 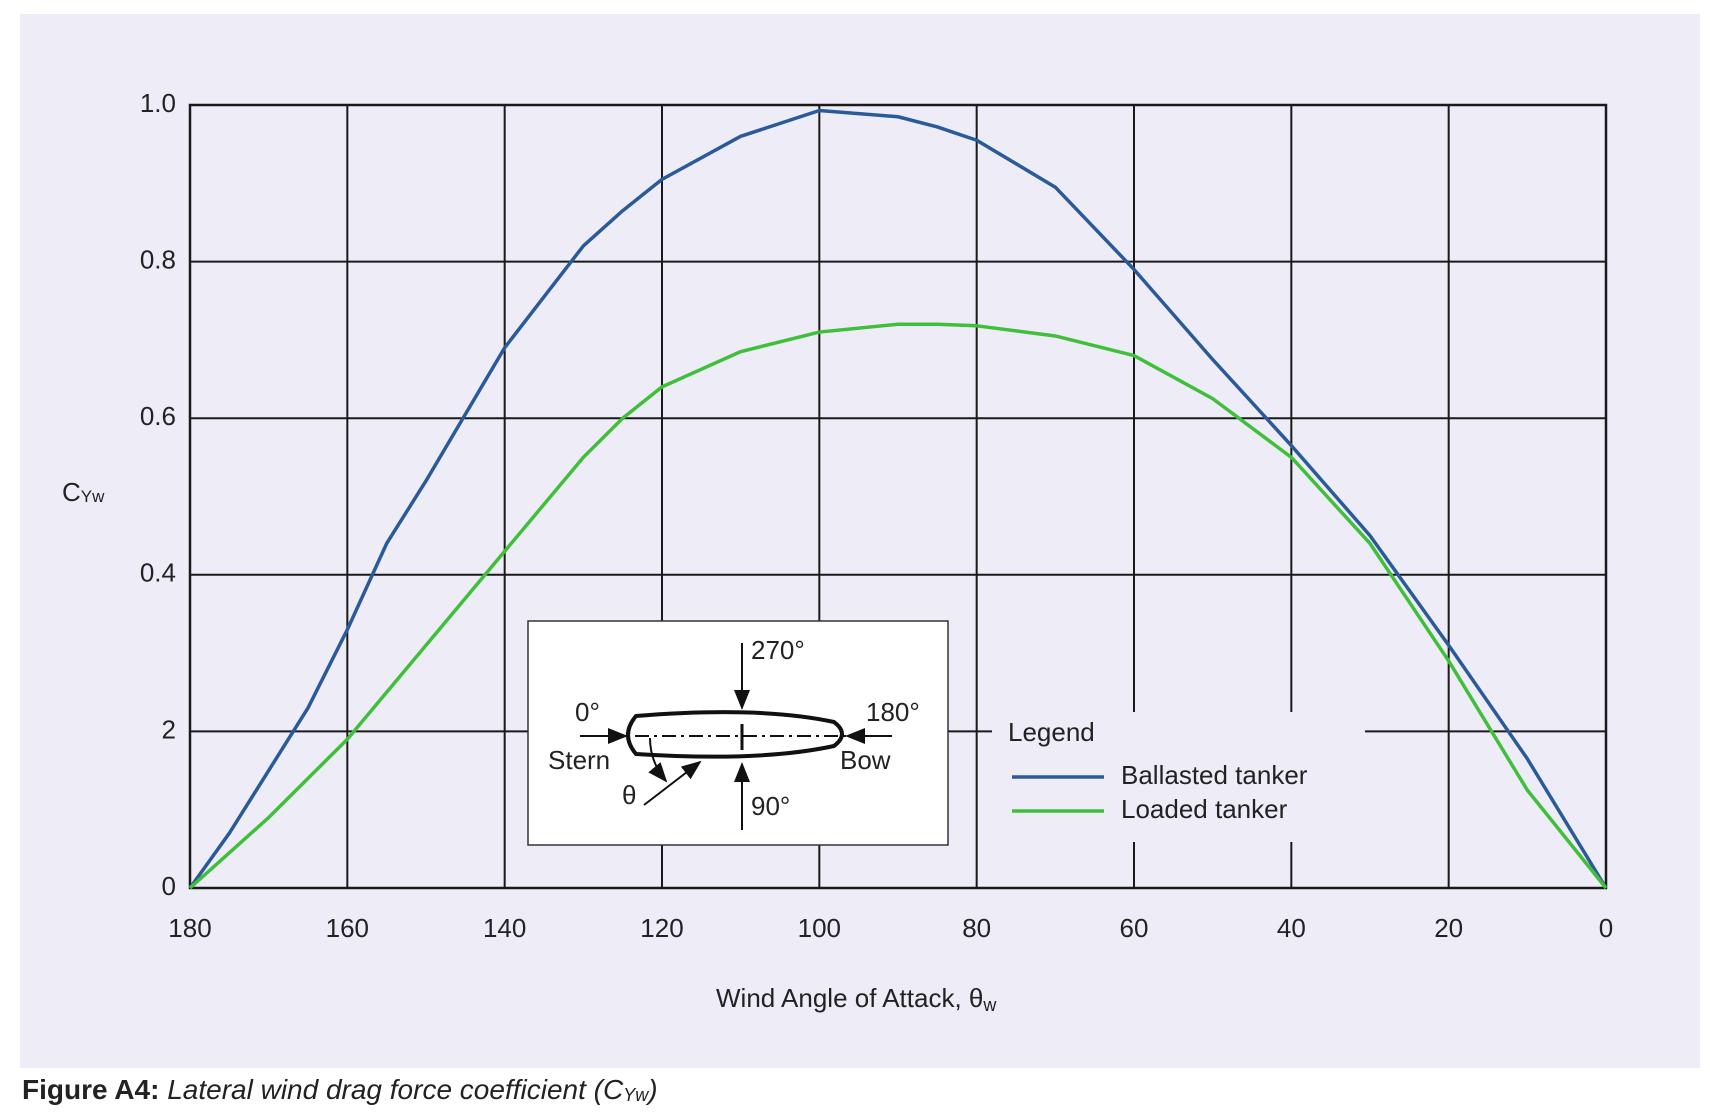 What do you see at coordinates (158, 573) in the screenshot?
I see `y-tick-label: 0.4` at bounding box center [158, 573].